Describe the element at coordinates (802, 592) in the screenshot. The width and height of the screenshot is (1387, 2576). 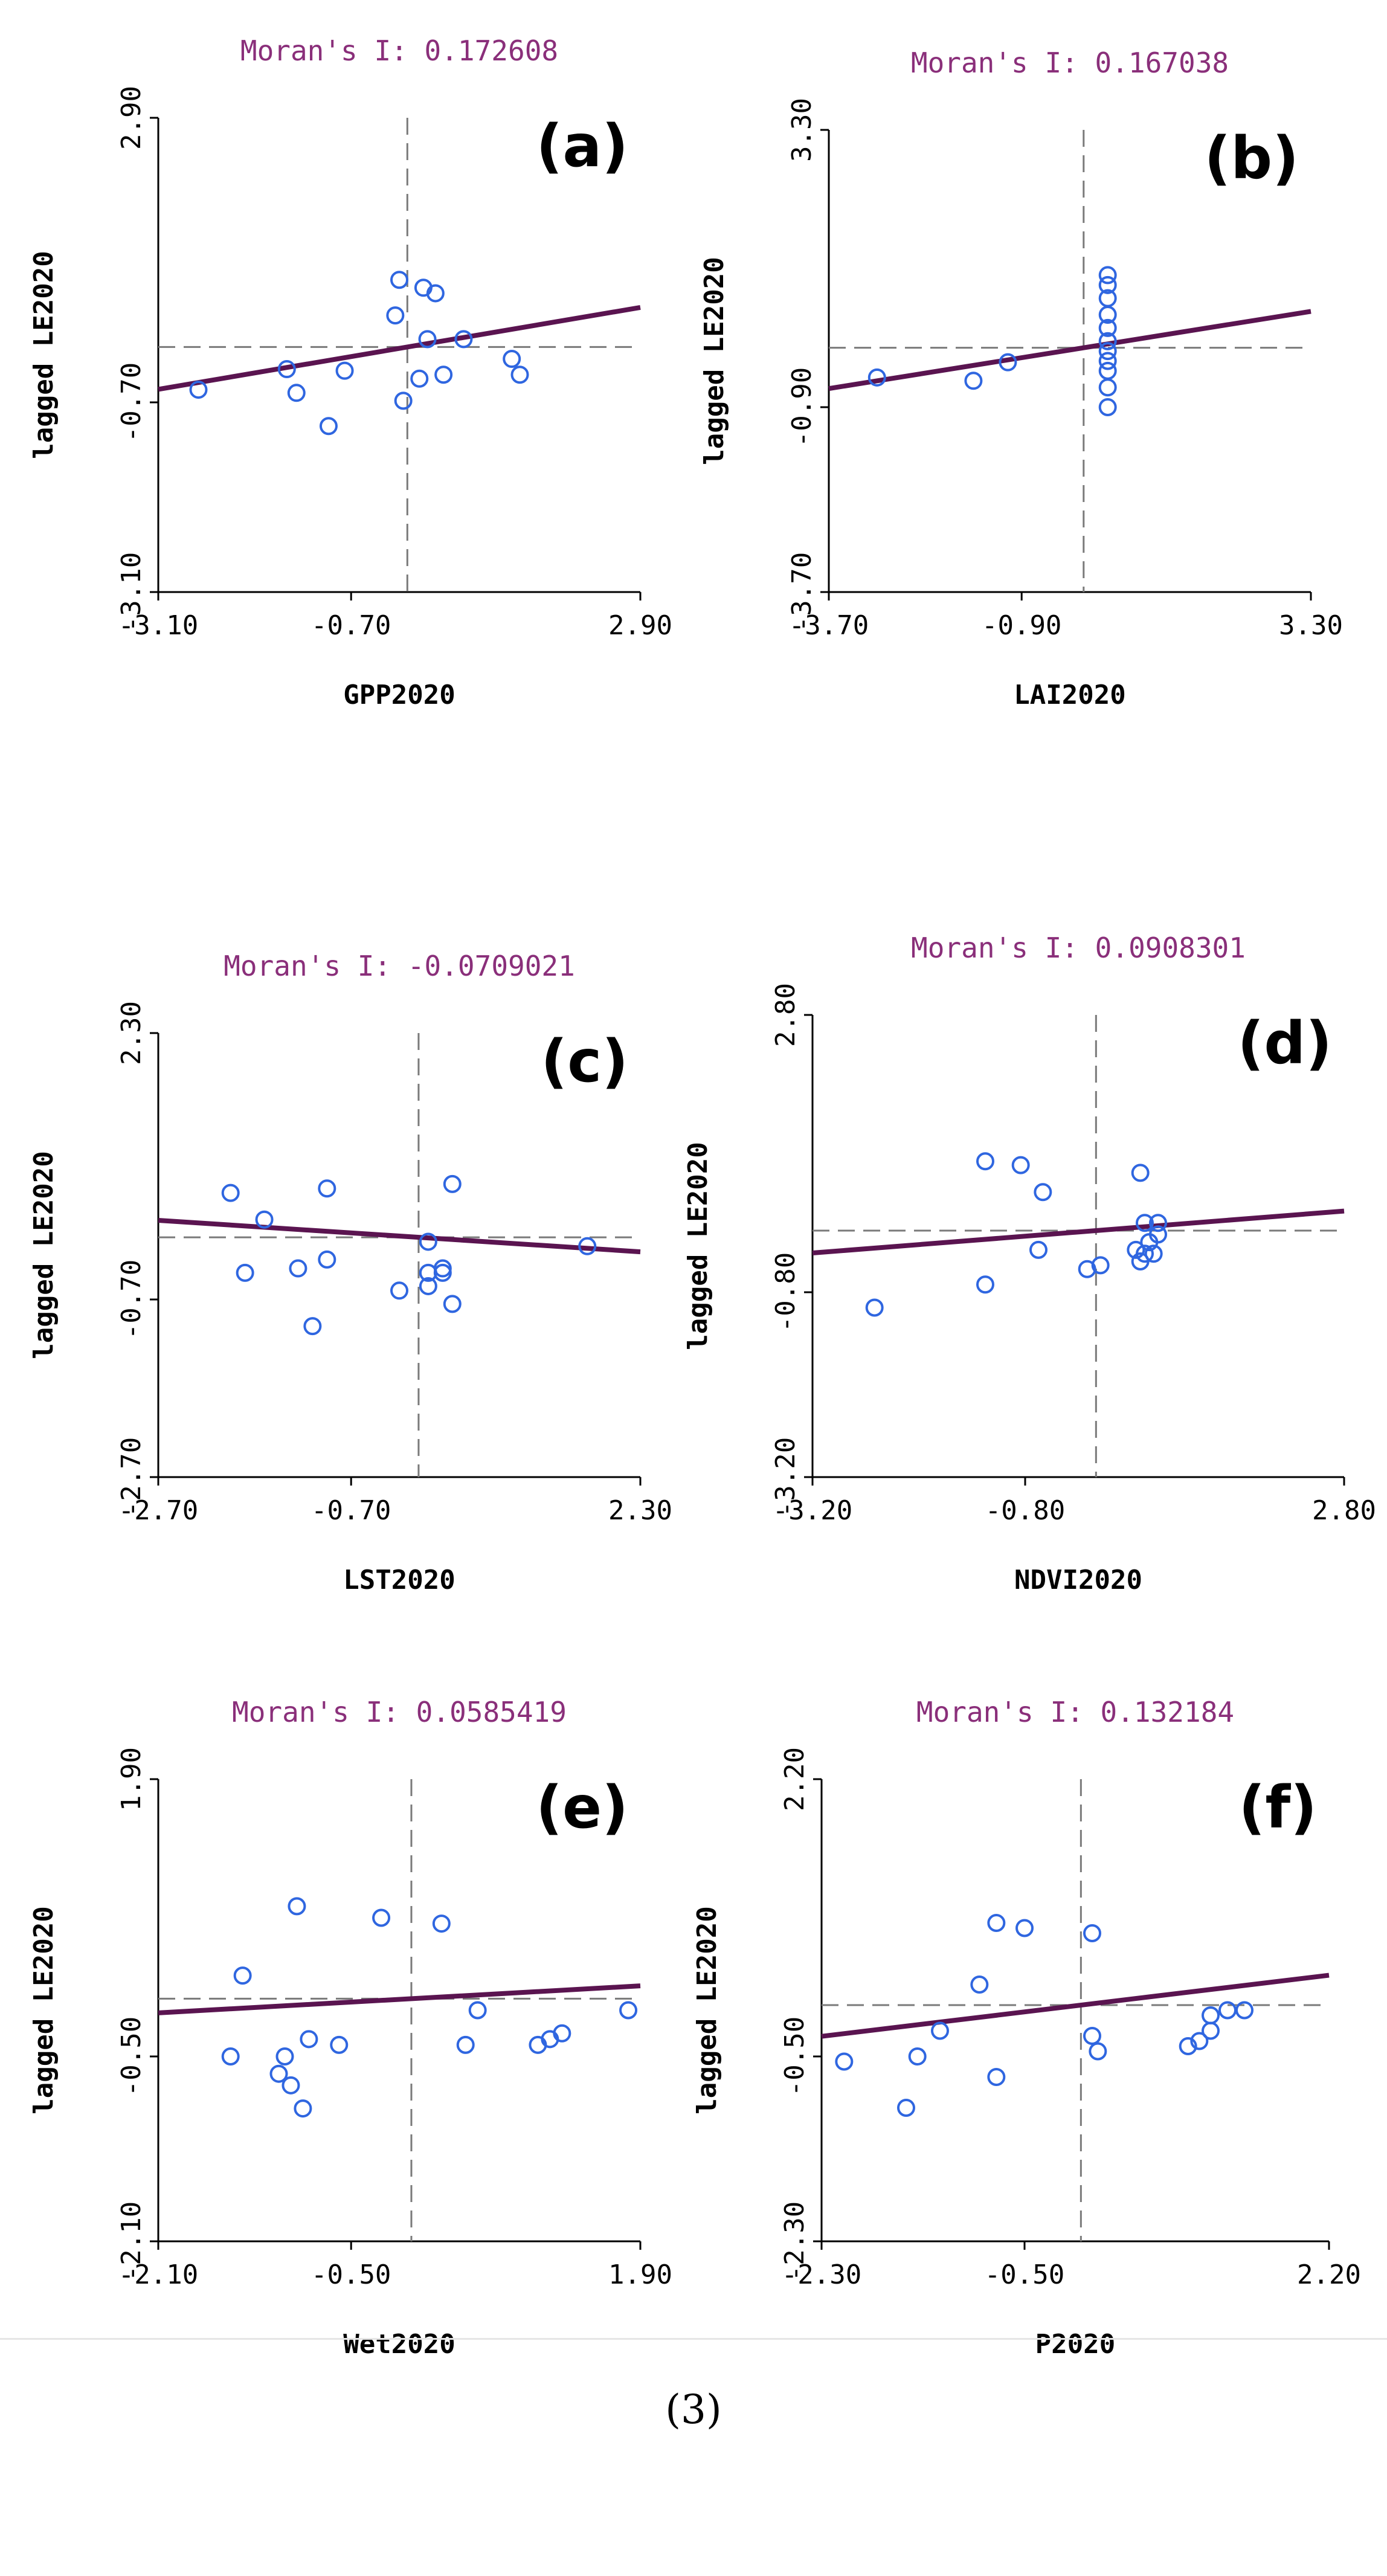
I see `panel-b-y-tick-label: -3.70` at that location.